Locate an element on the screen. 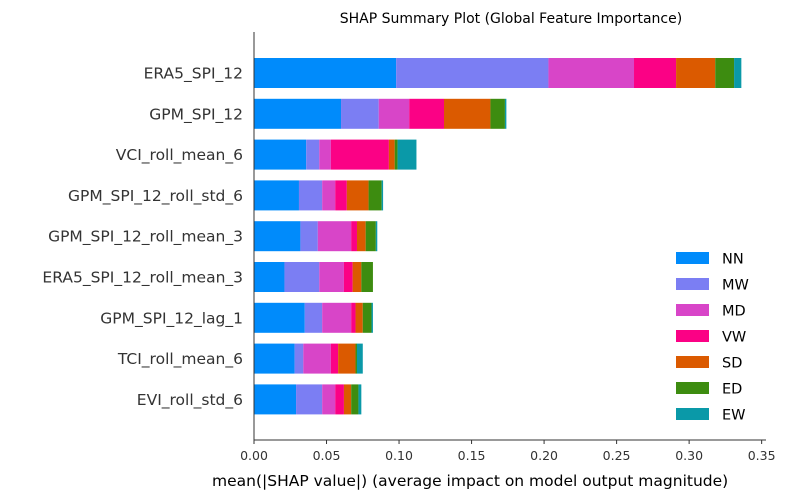  category-label: EVI_roll_std_6 is located at coordinates (190, 400).